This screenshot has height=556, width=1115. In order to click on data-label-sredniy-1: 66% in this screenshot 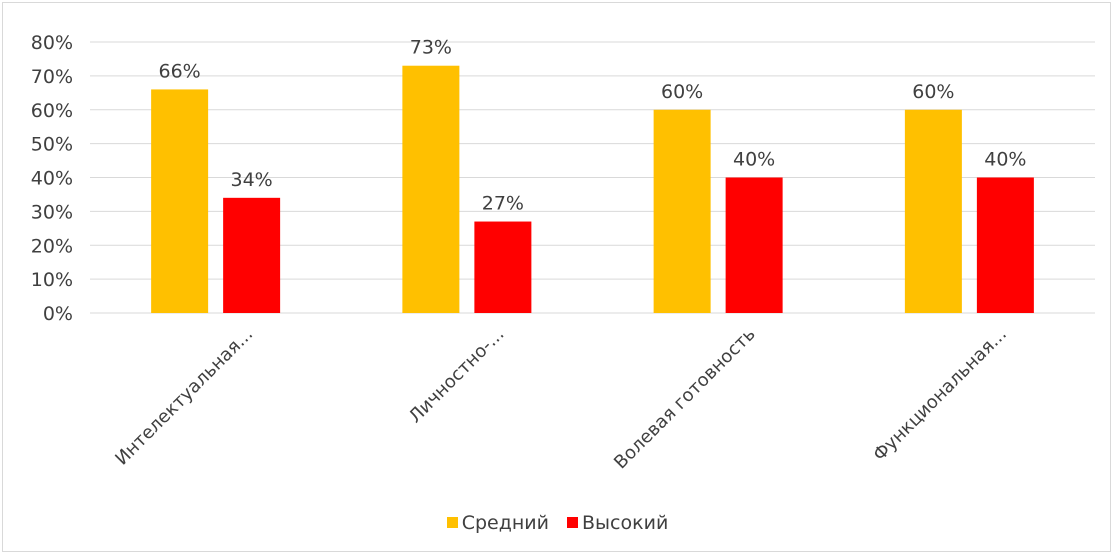, I will do `click(180, 71)`.